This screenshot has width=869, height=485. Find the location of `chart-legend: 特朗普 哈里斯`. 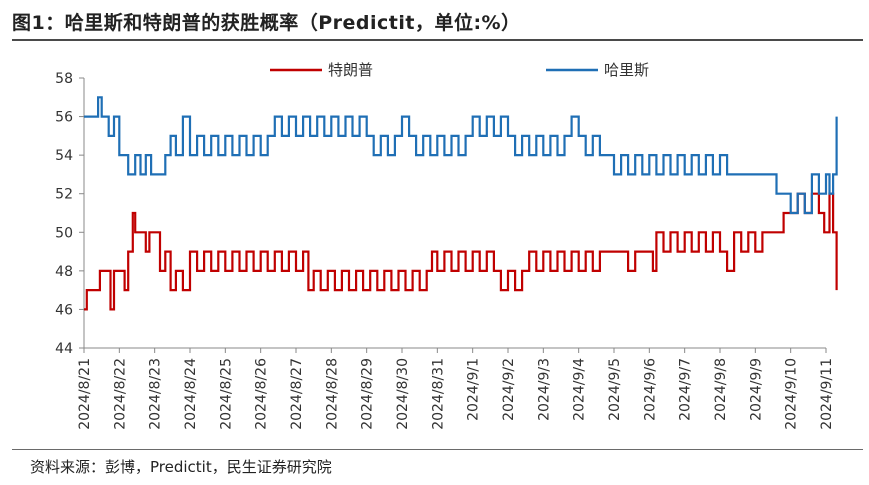

chart-legend: 特朗普 哈里斯 is located at coordinates (459, 70).